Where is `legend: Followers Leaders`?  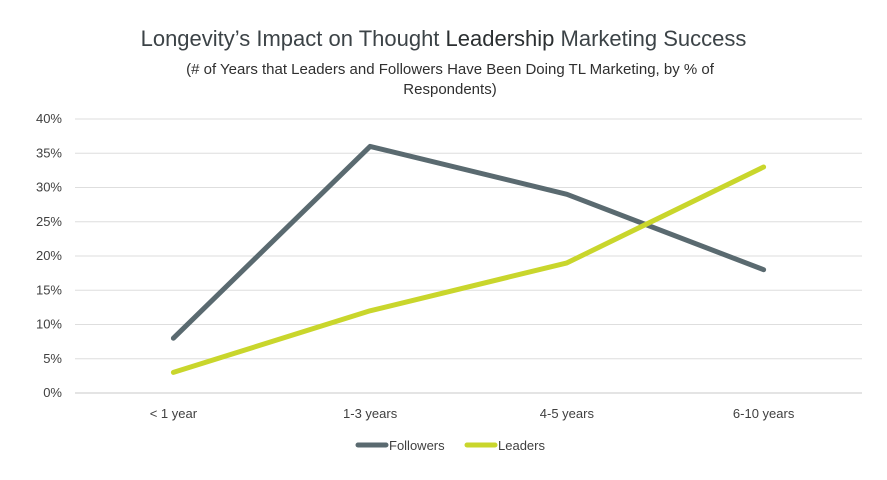
legend: Followers Leaders is located at coordinates (450, 445).